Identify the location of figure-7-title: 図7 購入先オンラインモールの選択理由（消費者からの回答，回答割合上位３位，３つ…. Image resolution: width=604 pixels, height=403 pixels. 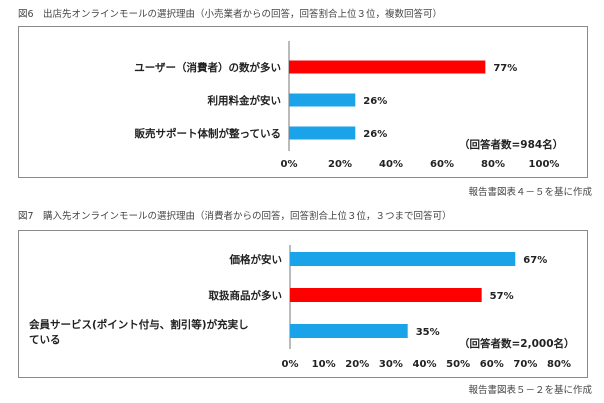
(235, 216).